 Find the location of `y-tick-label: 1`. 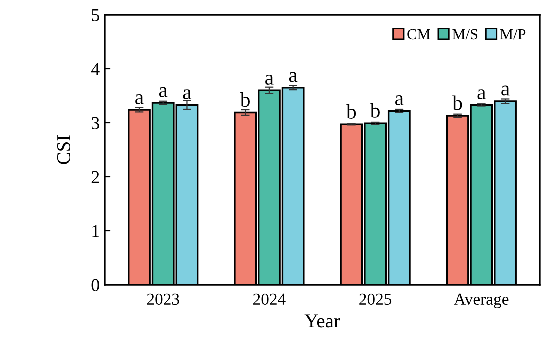

y-tick-label: 1 is located at coordinates (96, 231).